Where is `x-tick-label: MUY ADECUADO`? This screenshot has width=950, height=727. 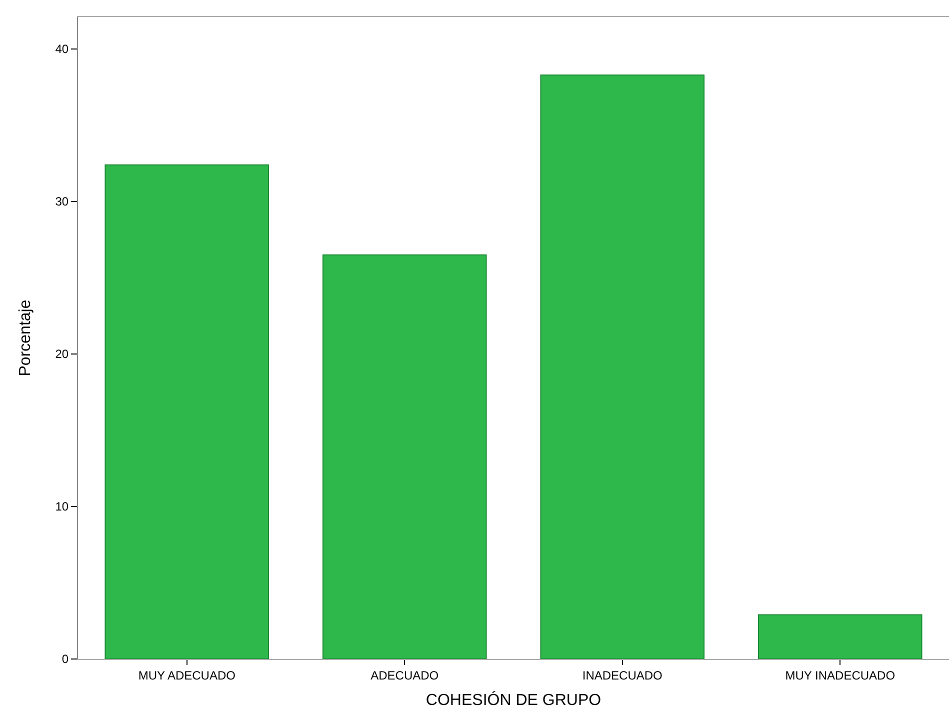 x-tick-label: MUY ADECUADO is located at coordinates (187, 675).